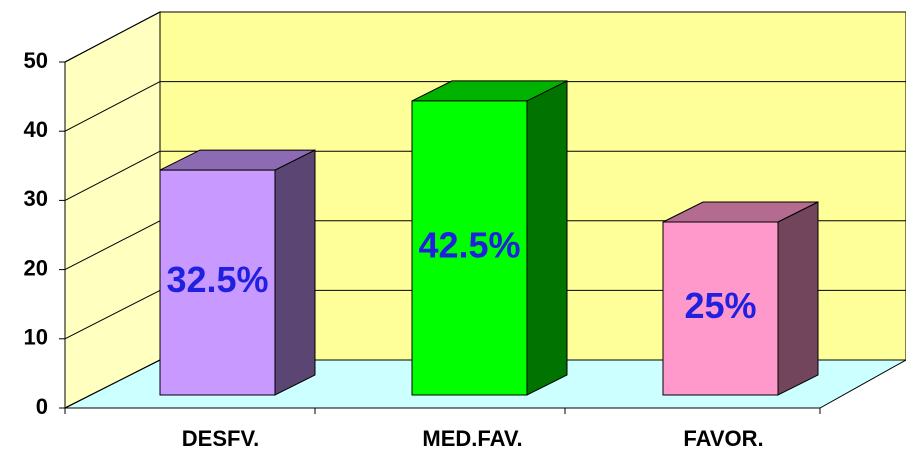 Image resolution: width=906 pixels, height=457 pixels. I want to click on side-wall, so click(112, 210).